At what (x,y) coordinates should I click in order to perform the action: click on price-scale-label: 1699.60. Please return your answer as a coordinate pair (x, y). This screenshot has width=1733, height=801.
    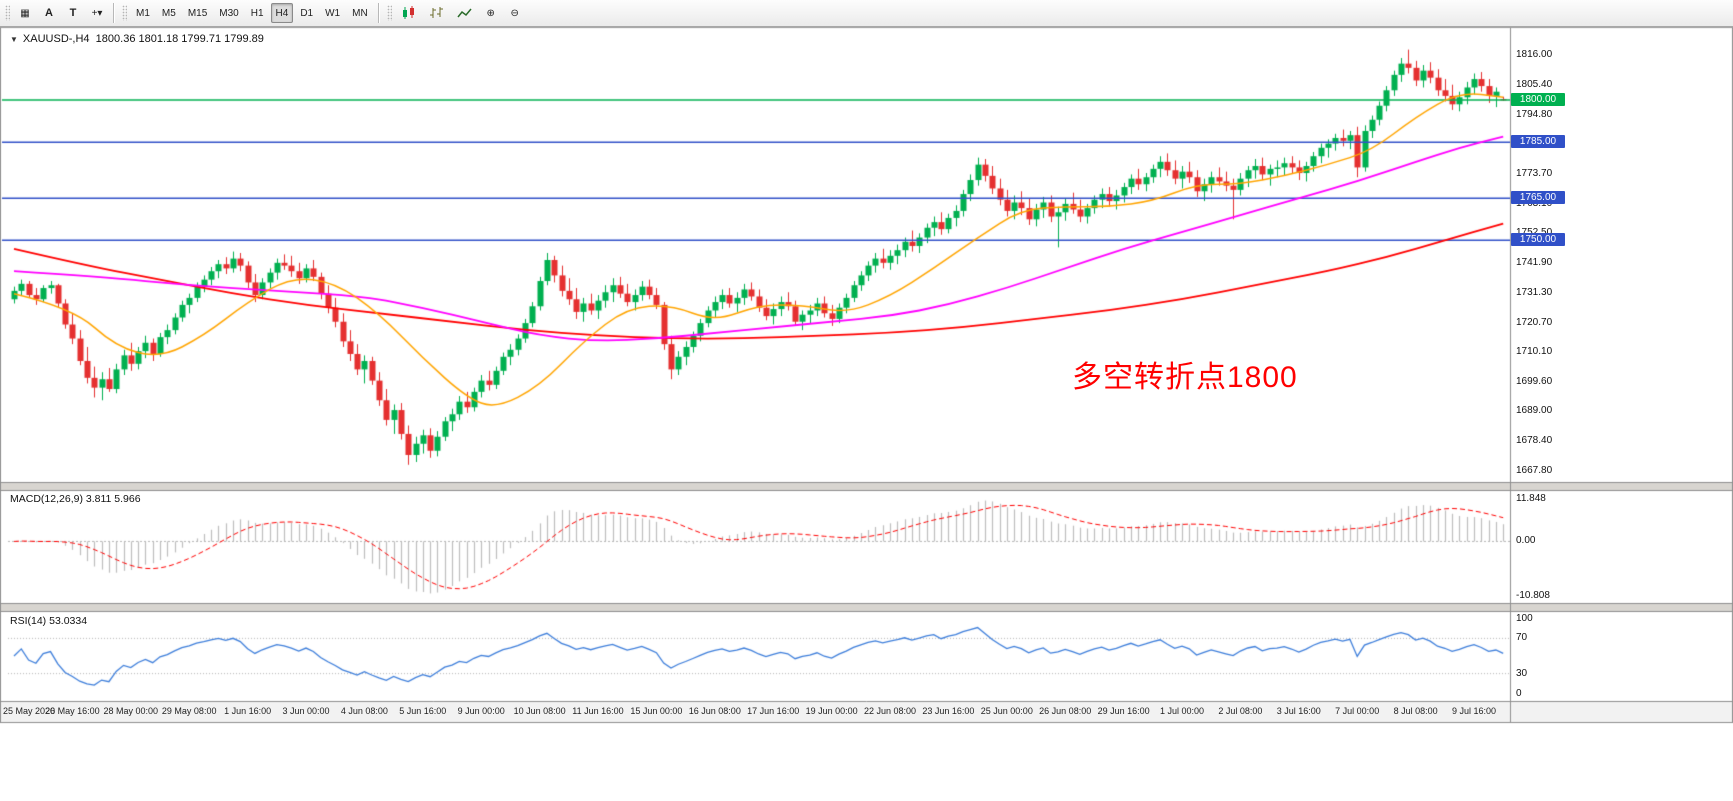
    Looking at the image, I should click on (1534, 381).